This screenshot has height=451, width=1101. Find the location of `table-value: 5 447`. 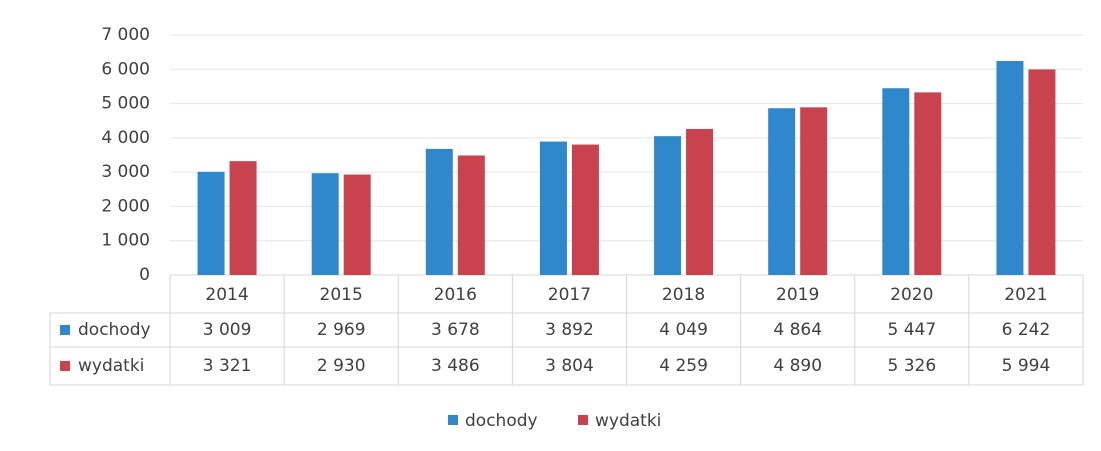

table-value: 5 447 is located at coordinates (911, 330).